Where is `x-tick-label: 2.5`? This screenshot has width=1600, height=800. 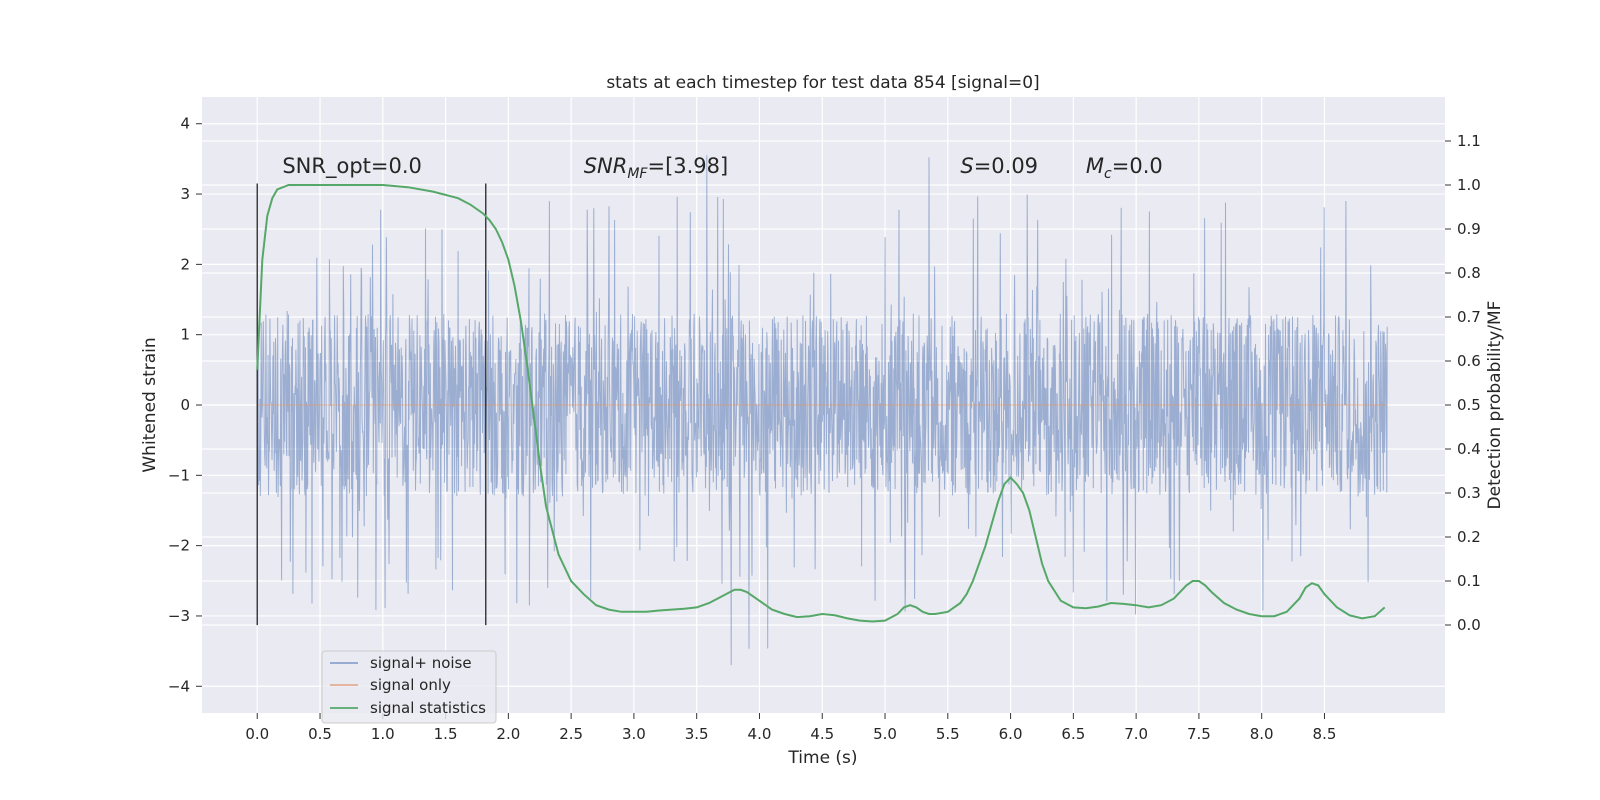
x-tick-label: 2.5 is located at coordinates (571, 734).